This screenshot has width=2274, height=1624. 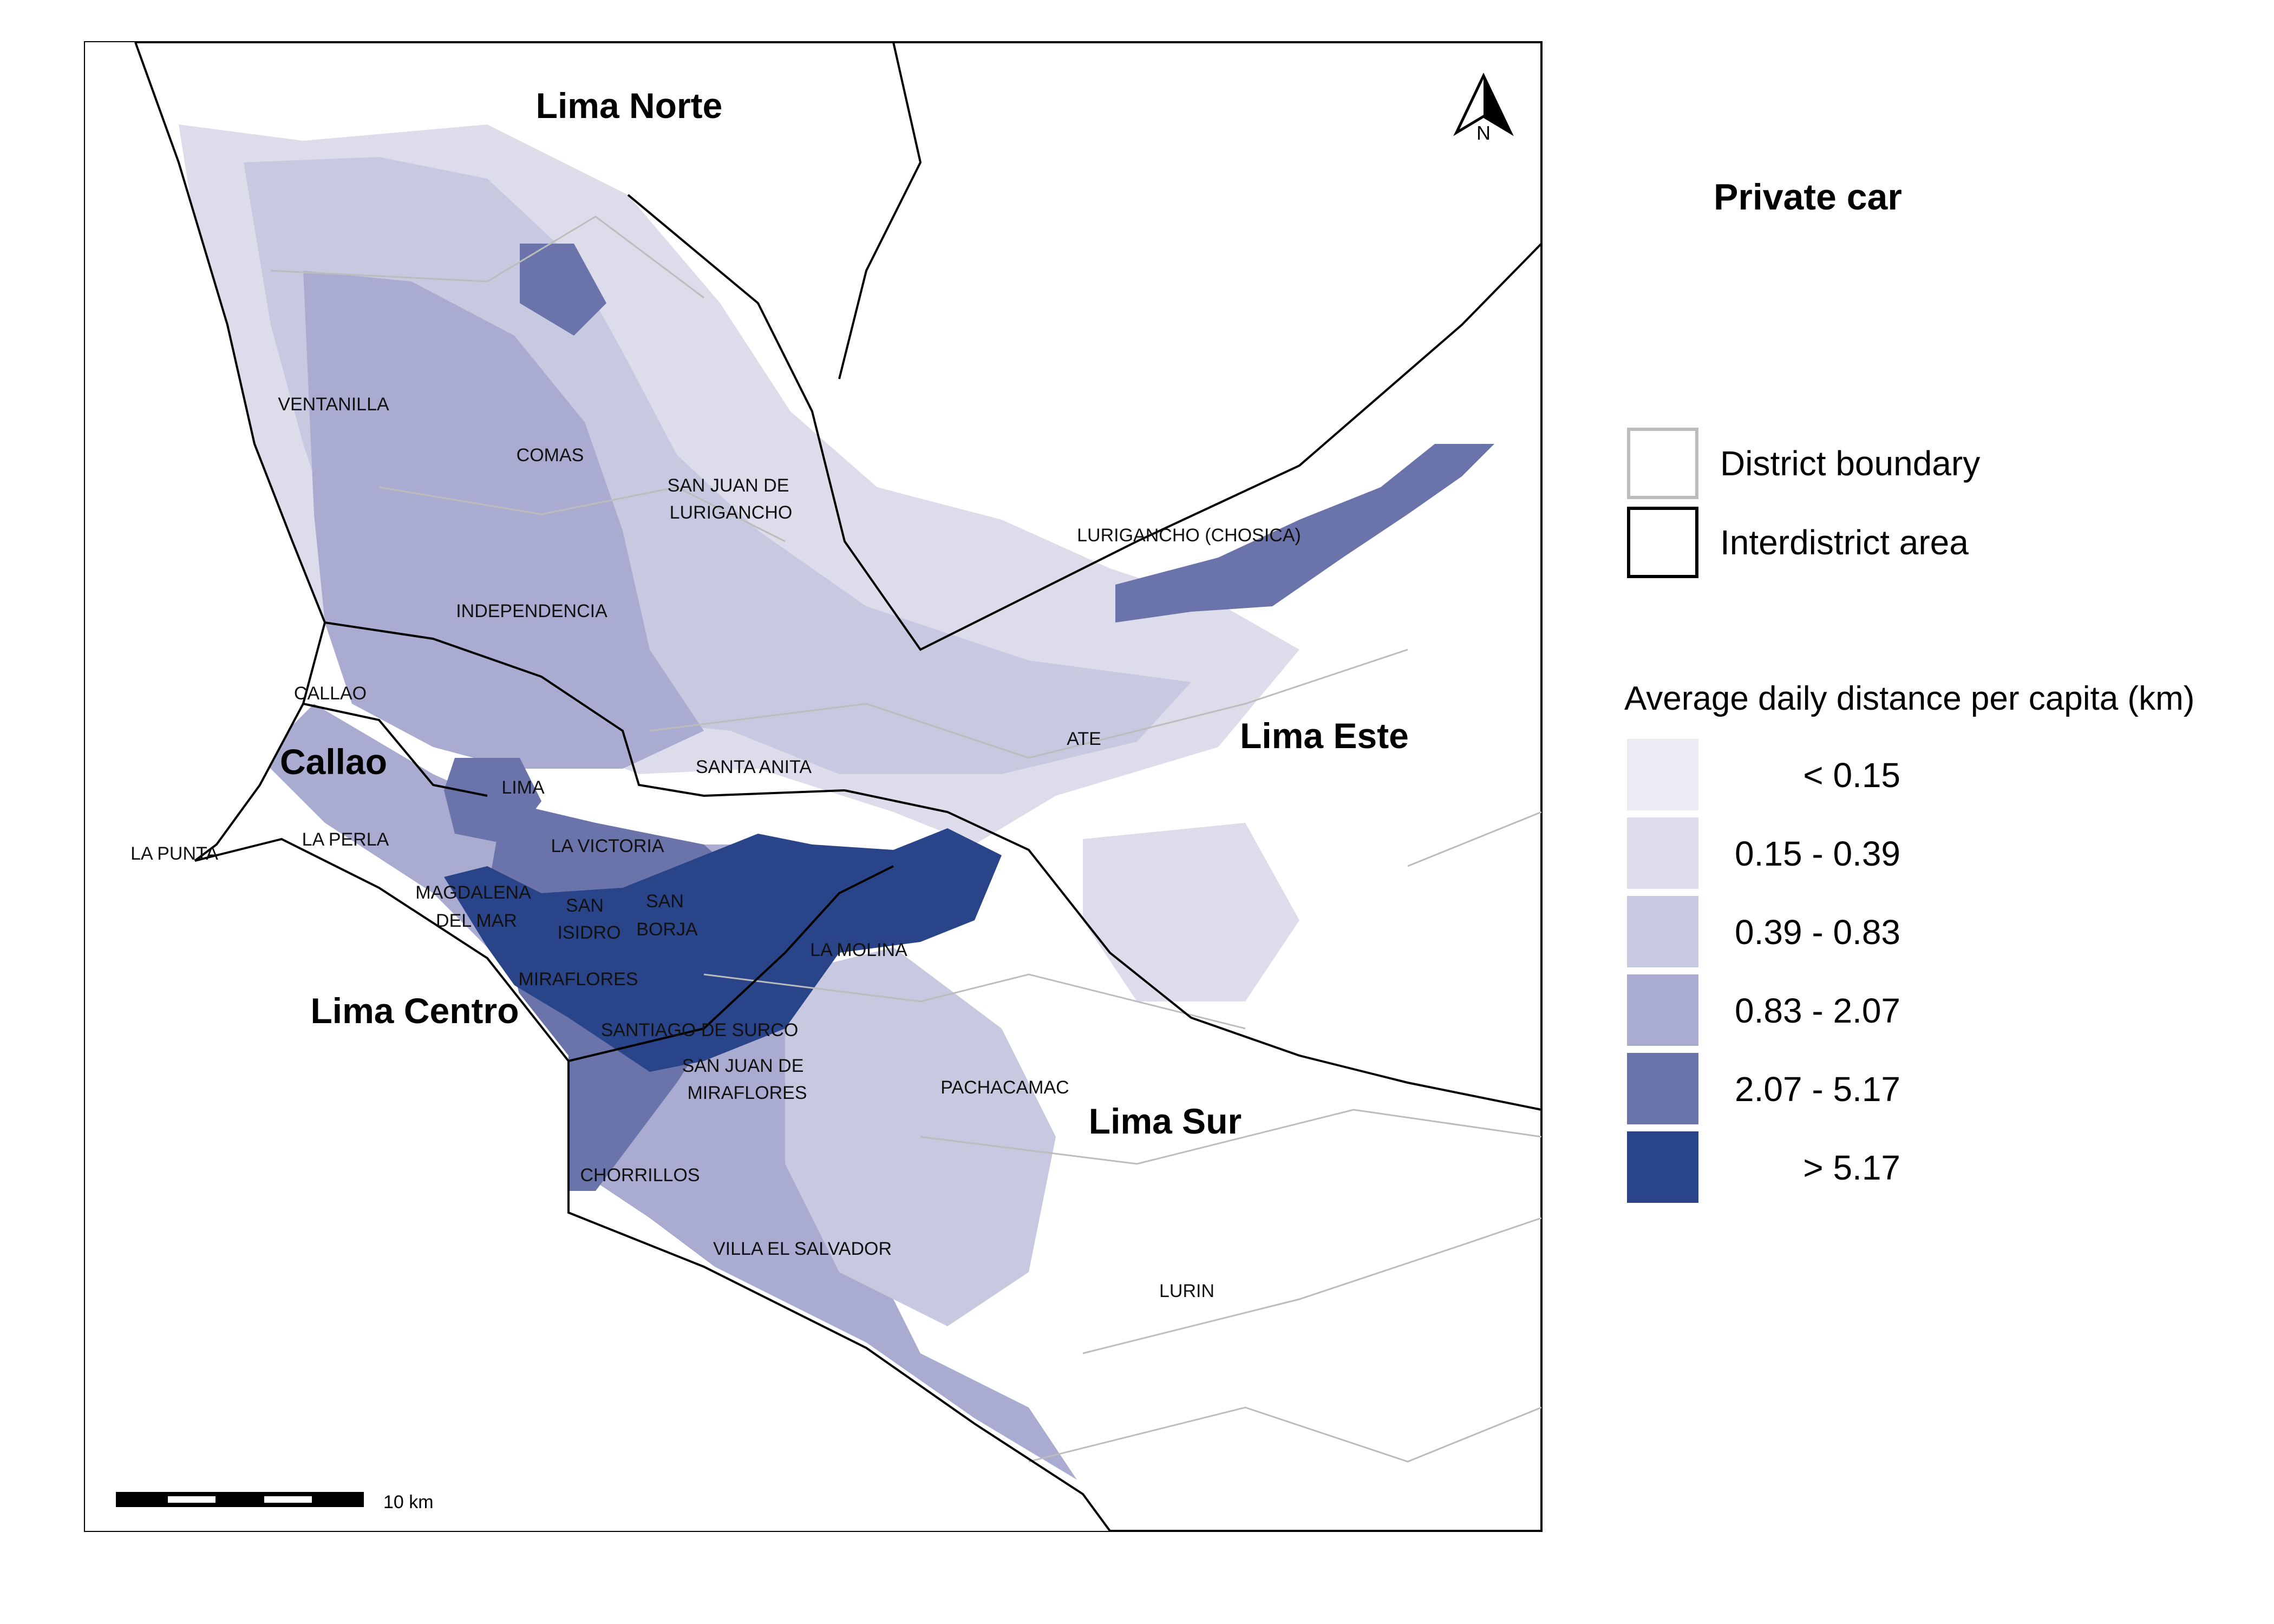 I want to click on lima-centro-este, so click(x=1193, y=950).